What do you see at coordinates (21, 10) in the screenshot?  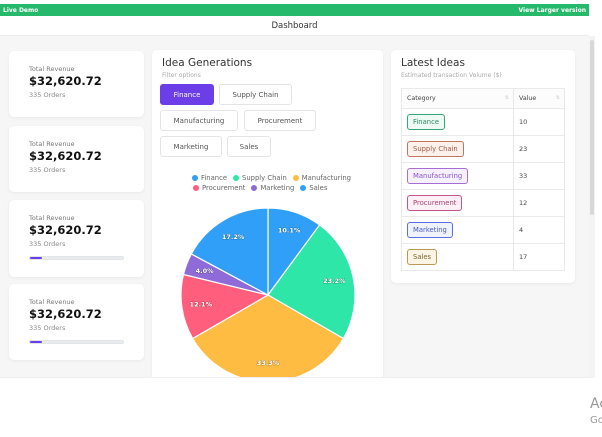 I see `live-demo-label: Live Demo` at bounding box center [21, 10].